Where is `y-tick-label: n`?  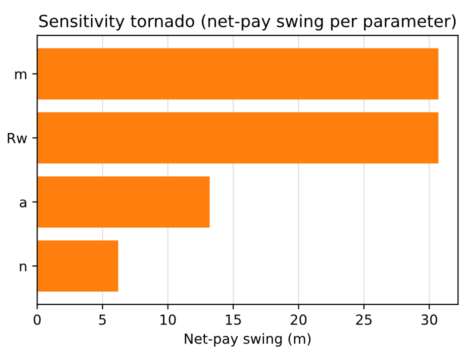
y-tick-label: n is located at coordinates (23, 268).